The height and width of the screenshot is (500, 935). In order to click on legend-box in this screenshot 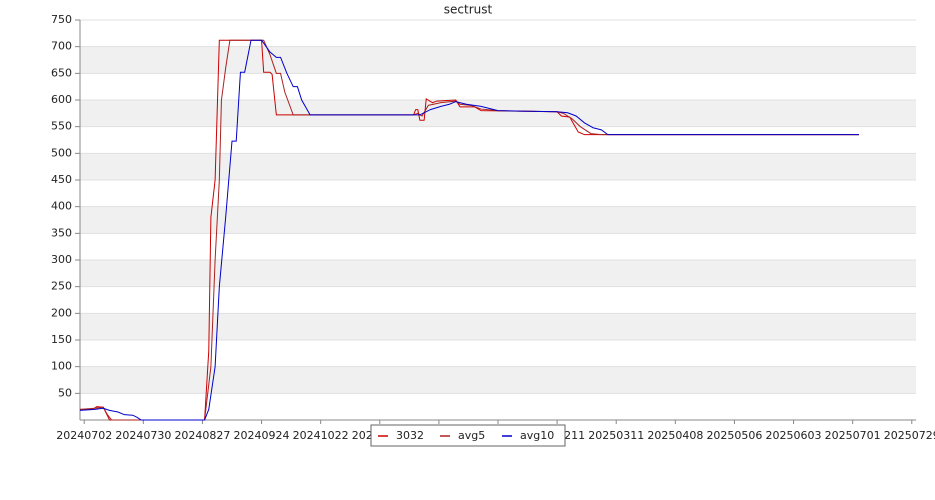, I will do `click(468, 435)`.